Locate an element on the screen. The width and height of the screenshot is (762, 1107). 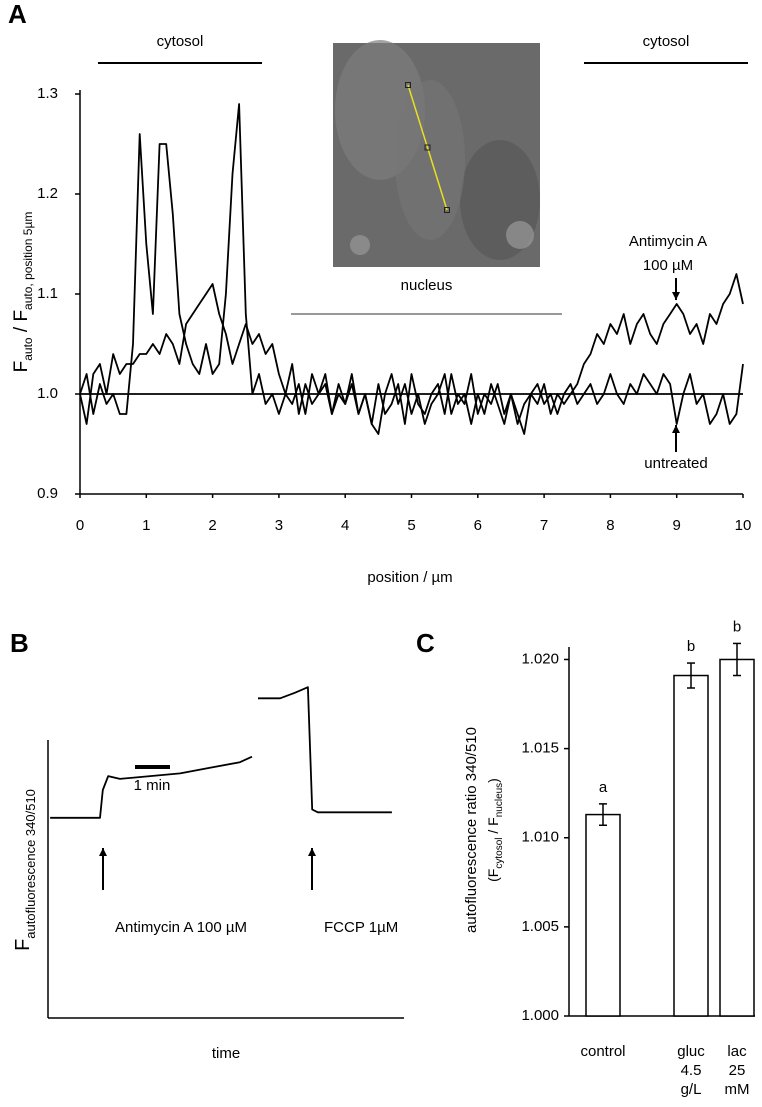
x-tick-label: 10 is located at coordinates (743, 525).